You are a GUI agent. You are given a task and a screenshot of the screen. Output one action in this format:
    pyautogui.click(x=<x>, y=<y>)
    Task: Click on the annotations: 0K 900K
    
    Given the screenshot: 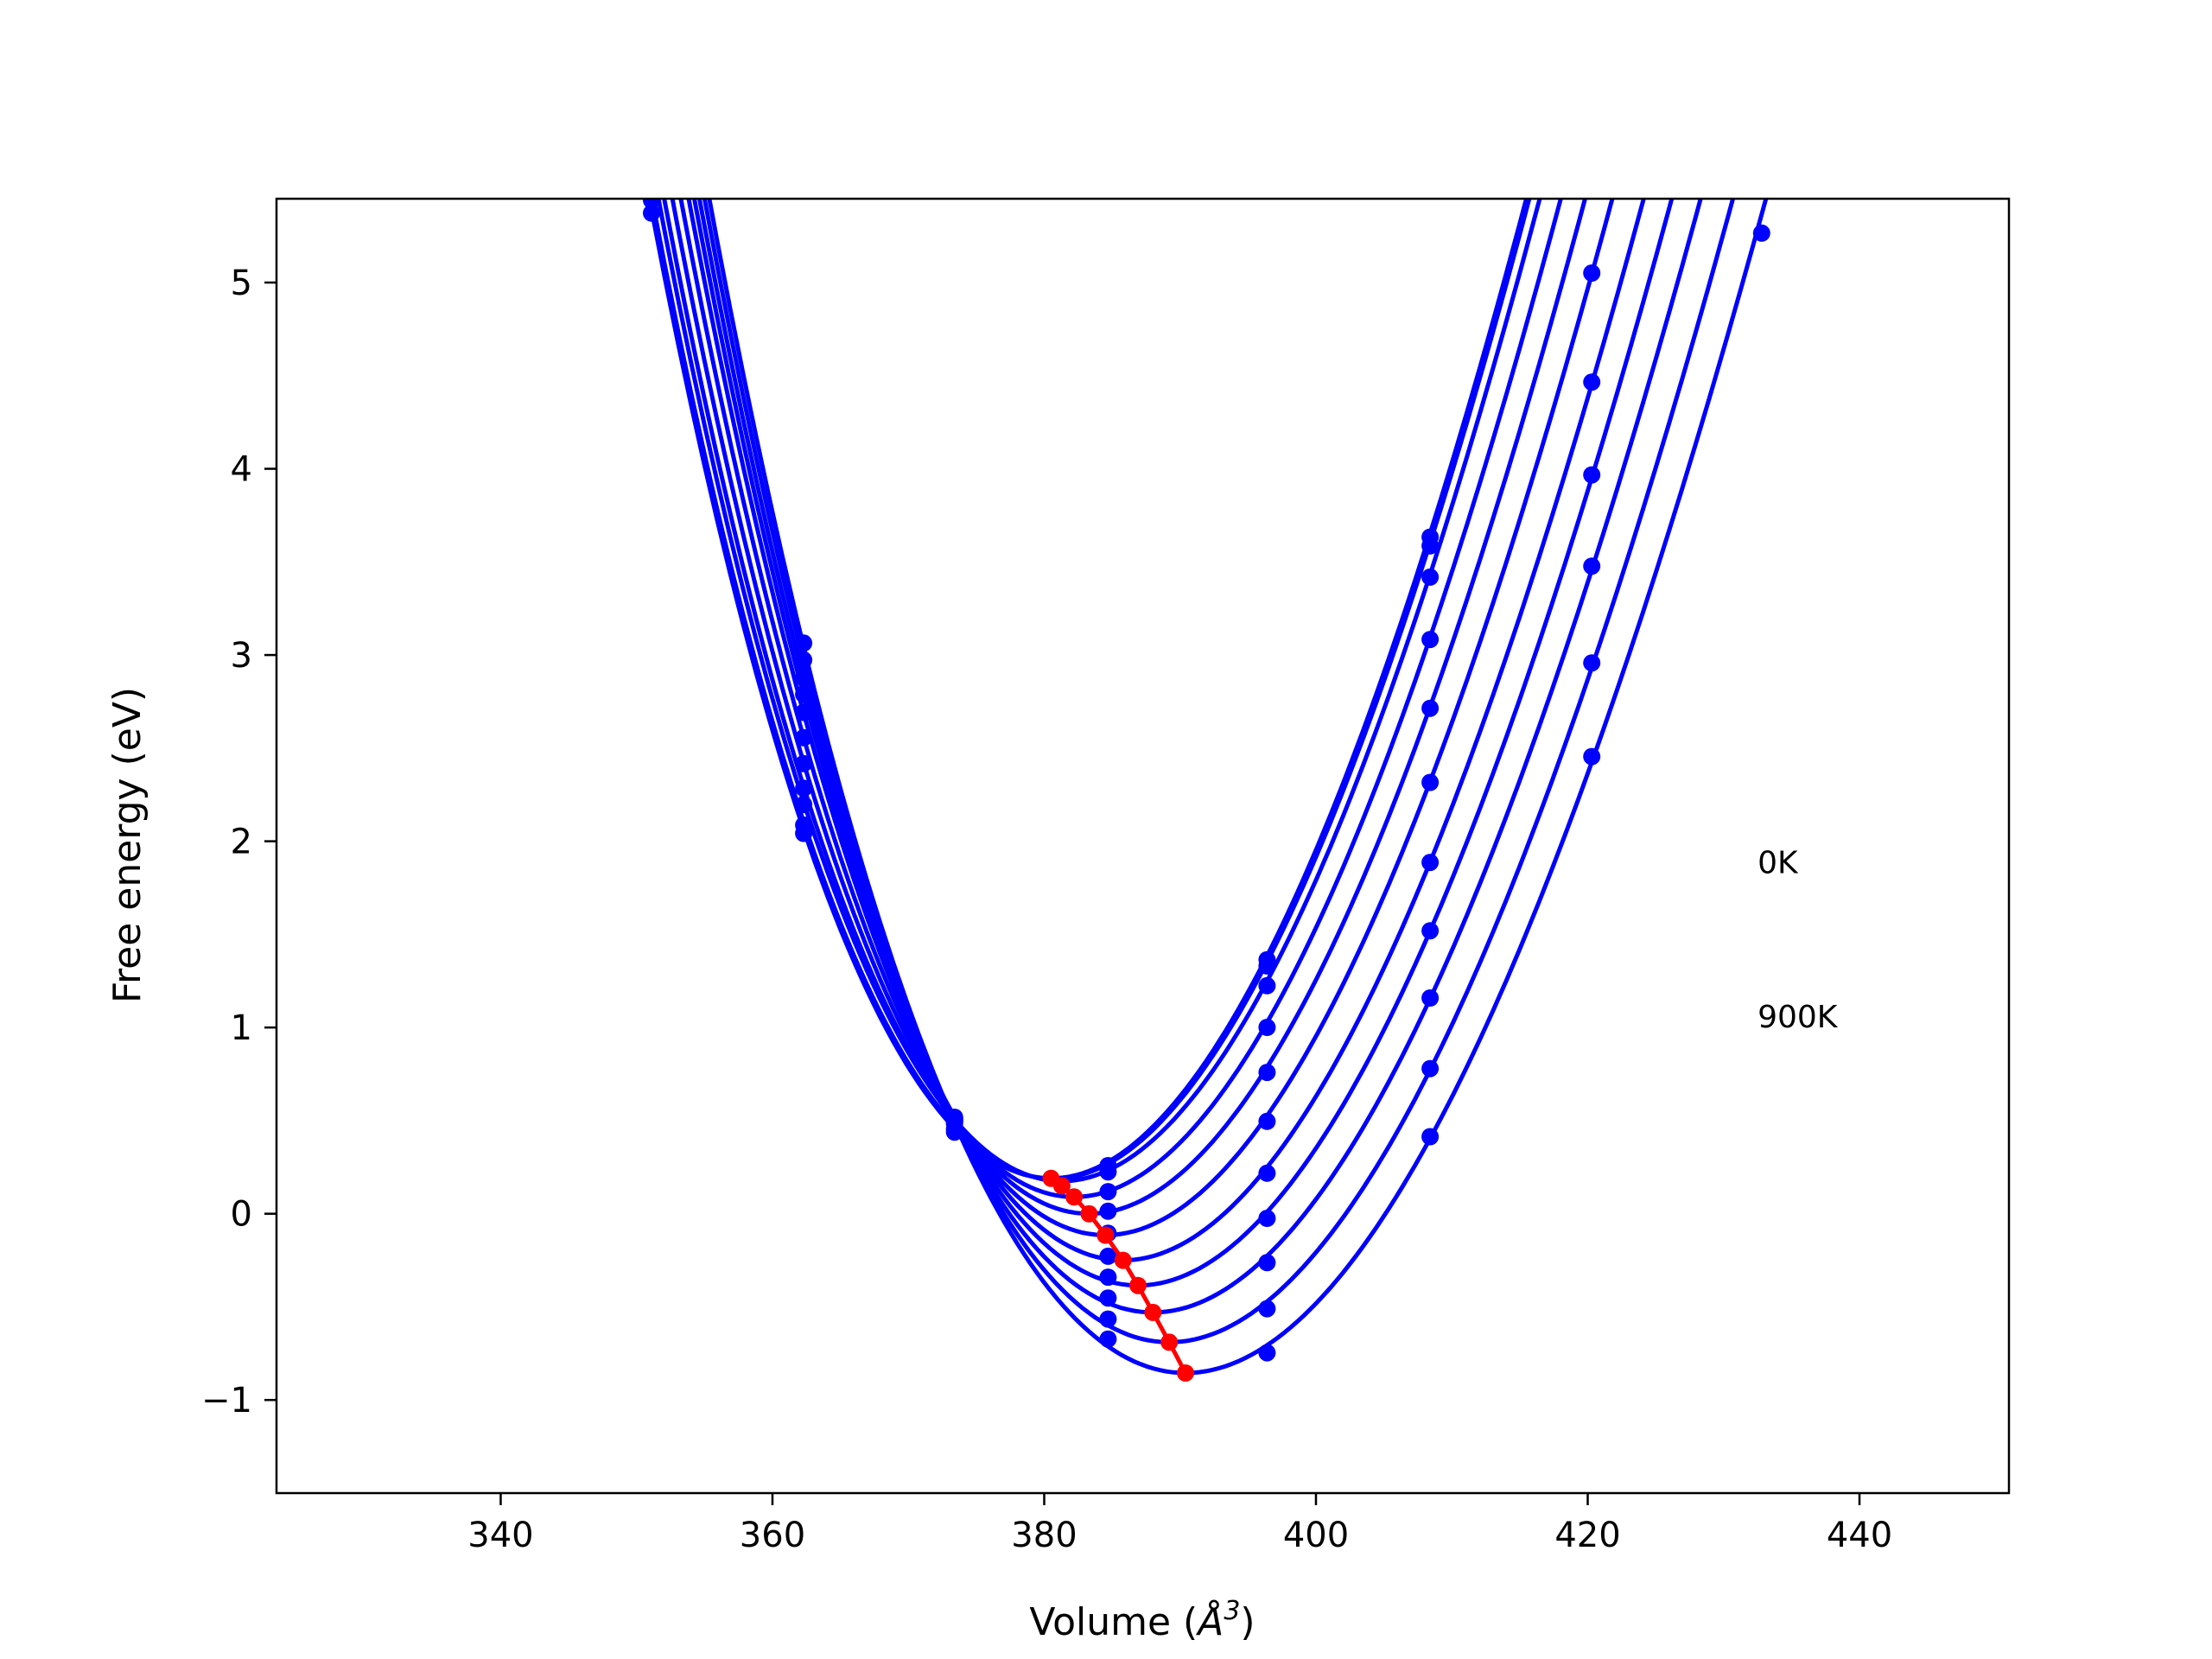 What is the action you would take?
    pyautogui.click(x=1798, y=940)
    